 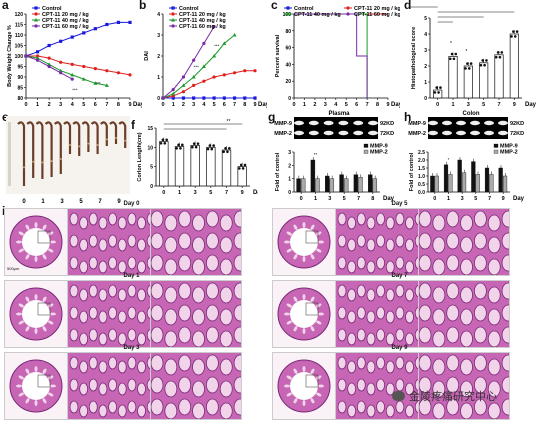 What do you see at coordinates (288, 82) in the screenshot?
I see `y-tick-label: 20` at bounding box center [288, 82].